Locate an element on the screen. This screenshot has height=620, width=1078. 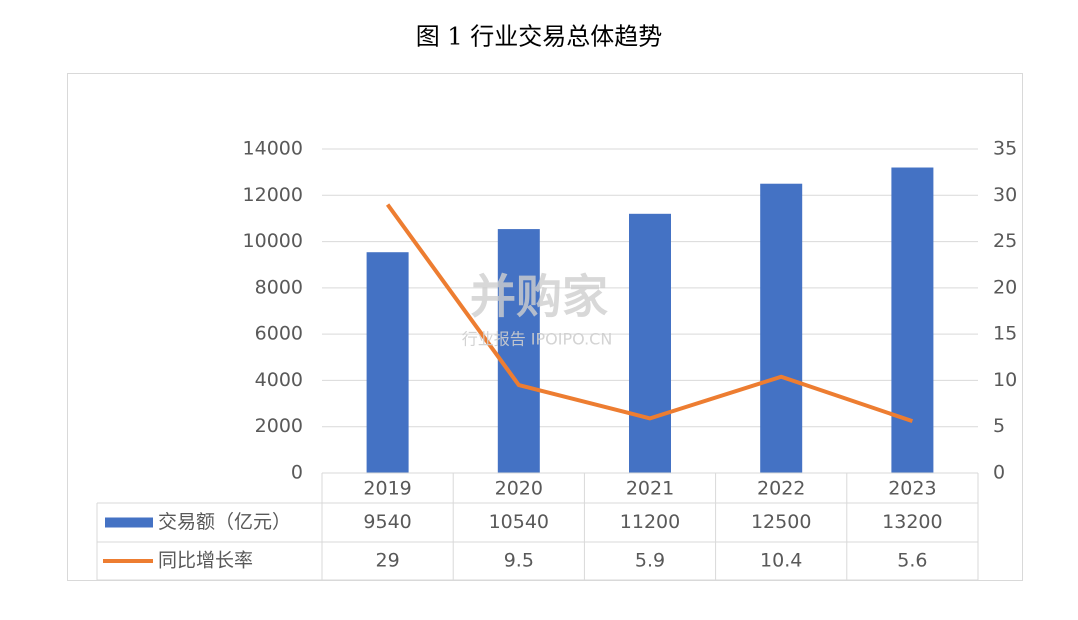
y2-tick-label: 10 is located at coordinates (1005, 380).